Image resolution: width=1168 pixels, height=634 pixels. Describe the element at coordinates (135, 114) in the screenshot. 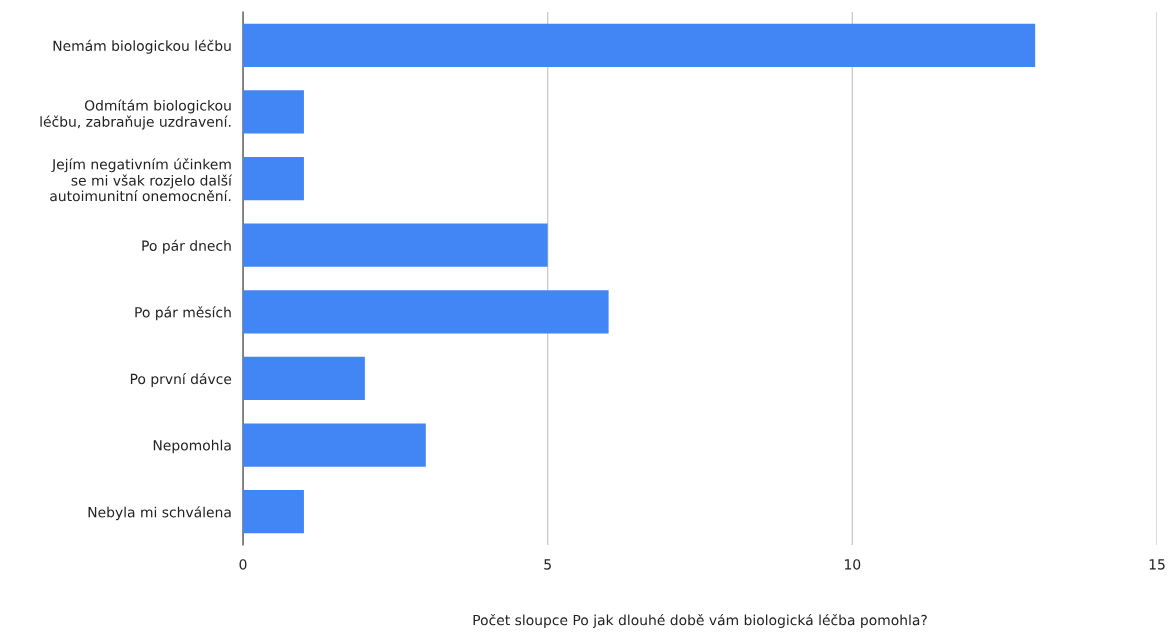

I see `y-tick-label: Odmítám biologickou léčbu, zabraňuje uzdravení.` at that location.